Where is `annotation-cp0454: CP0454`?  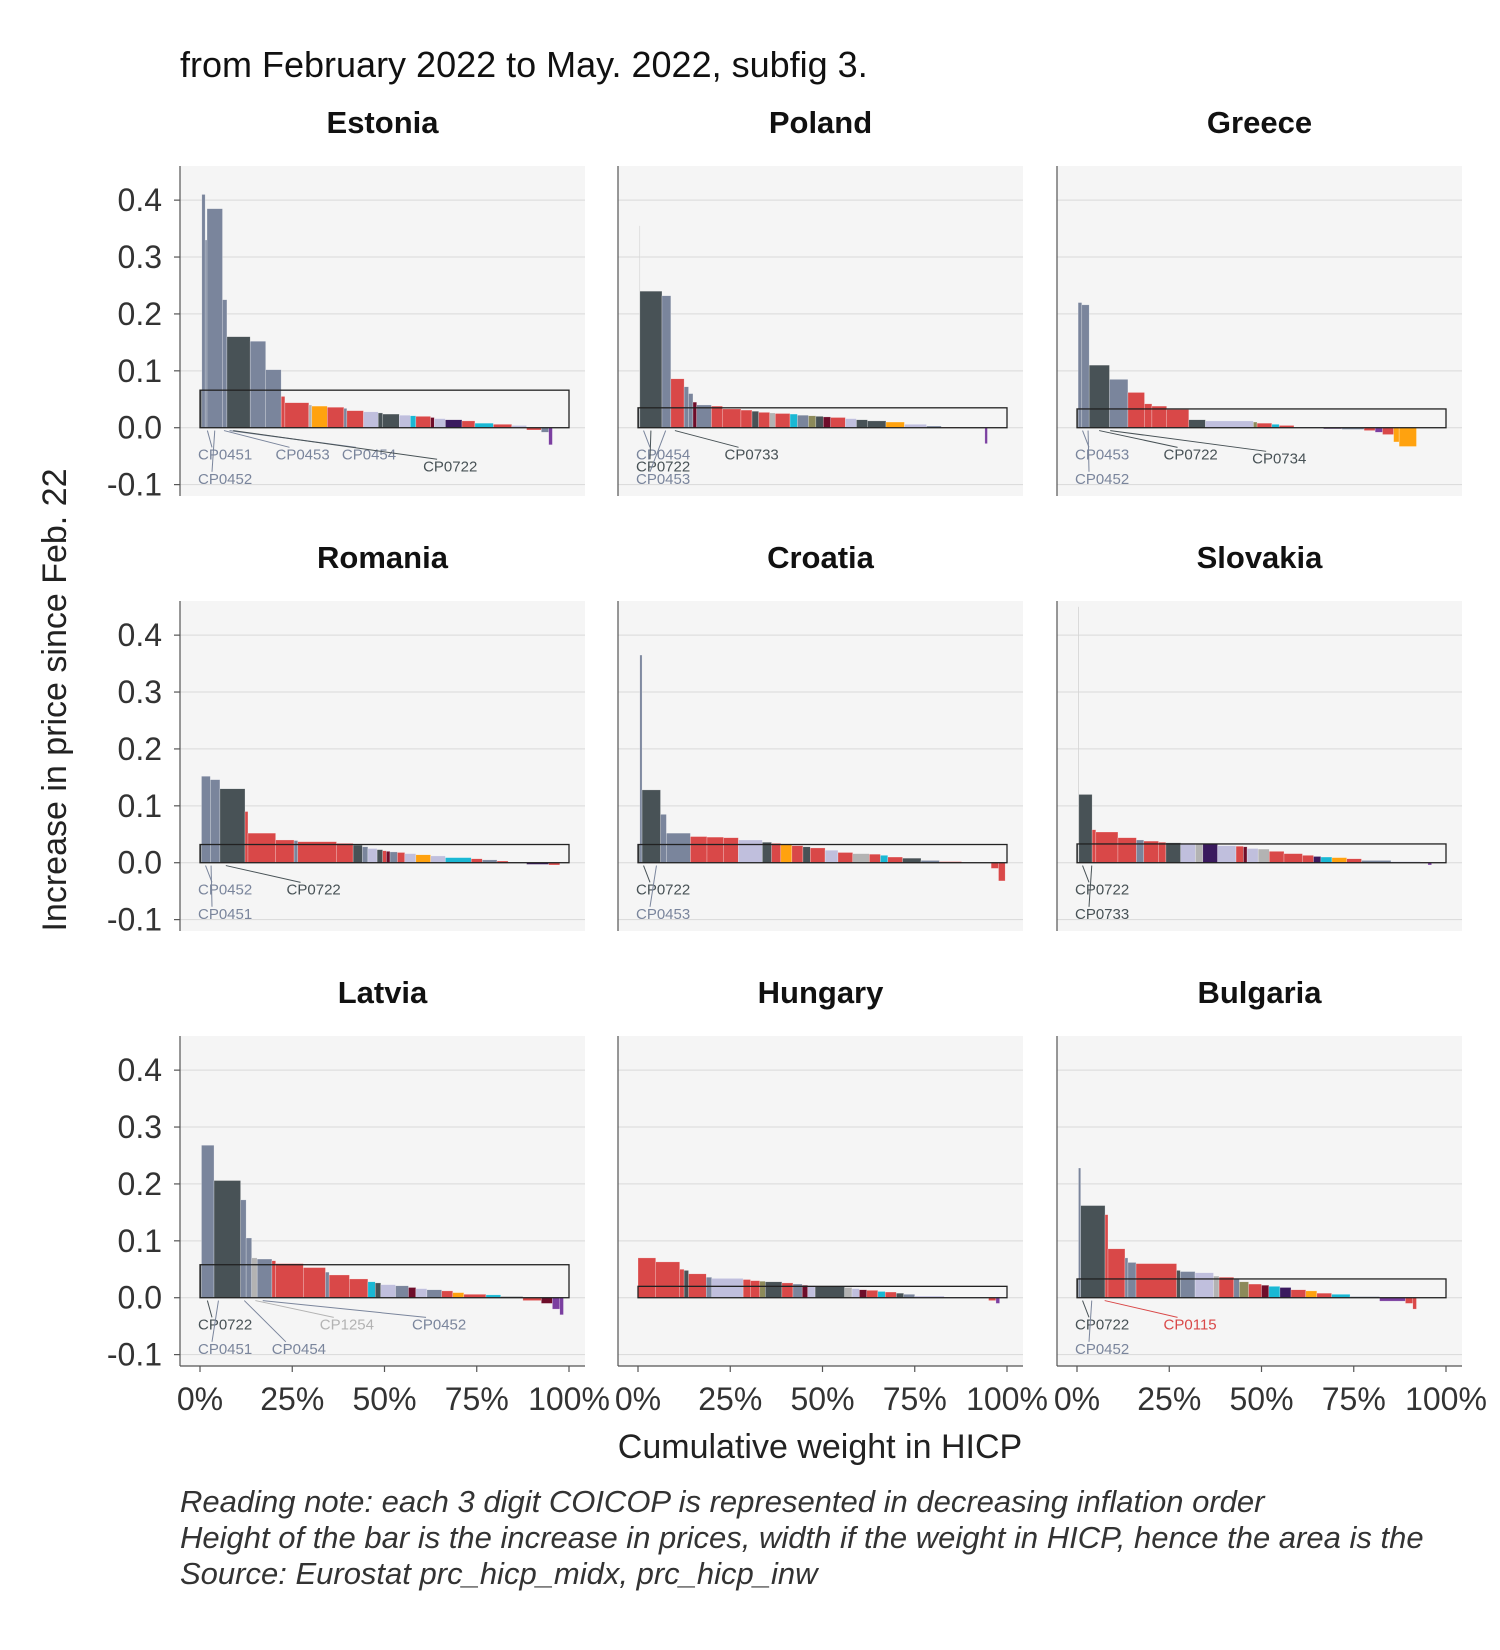
annotation-cp0454: CP0454 is located at coordinates (369, 454).